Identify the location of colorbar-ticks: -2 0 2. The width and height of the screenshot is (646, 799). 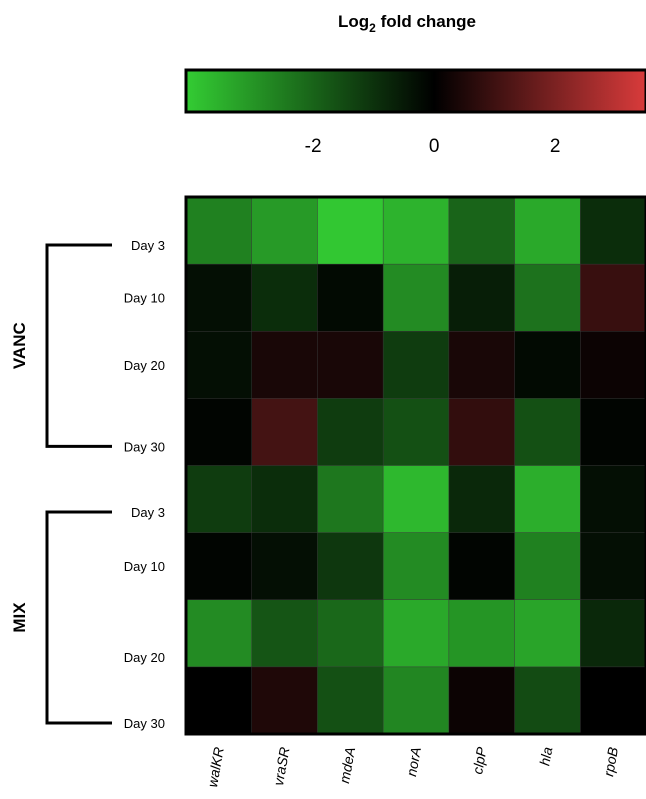
(433, 146).